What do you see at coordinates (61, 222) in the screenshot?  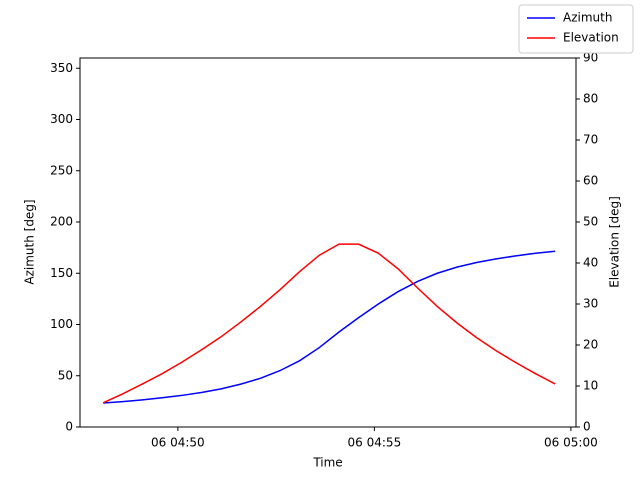 I see `y-tick-label: 200` at bounding box center [61, 222].